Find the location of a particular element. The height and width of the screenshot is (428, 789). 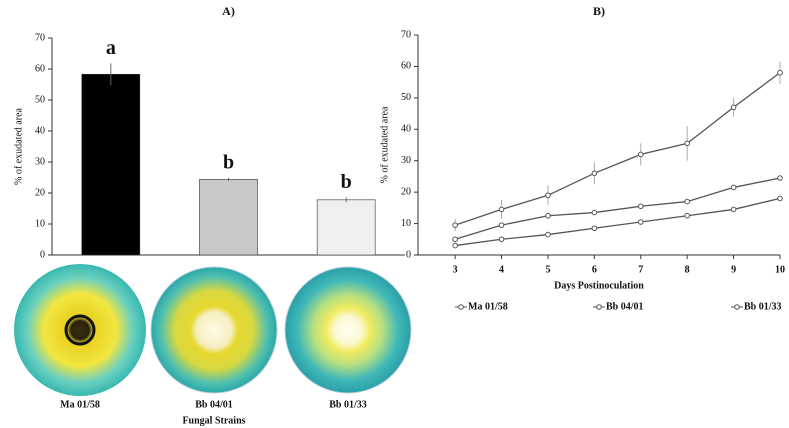

x-tick-label: 7 is located at coordinates (640, 269).